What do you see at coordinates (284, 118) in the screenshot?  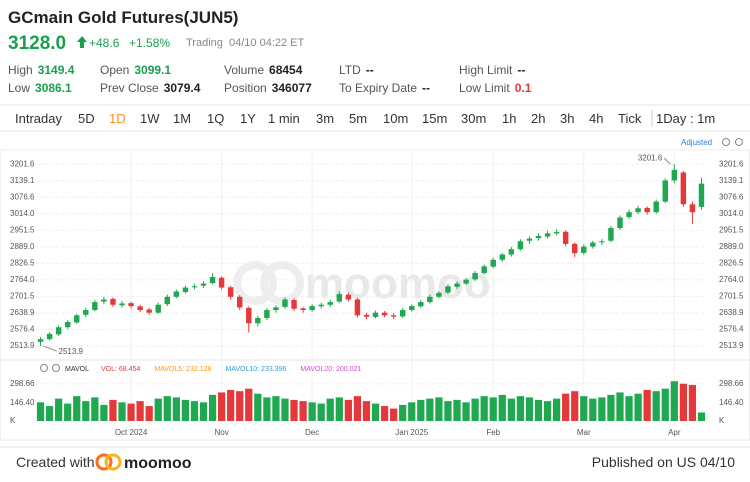 I see `timeframe-tab: 1 min` at bounding box center [284, 118].